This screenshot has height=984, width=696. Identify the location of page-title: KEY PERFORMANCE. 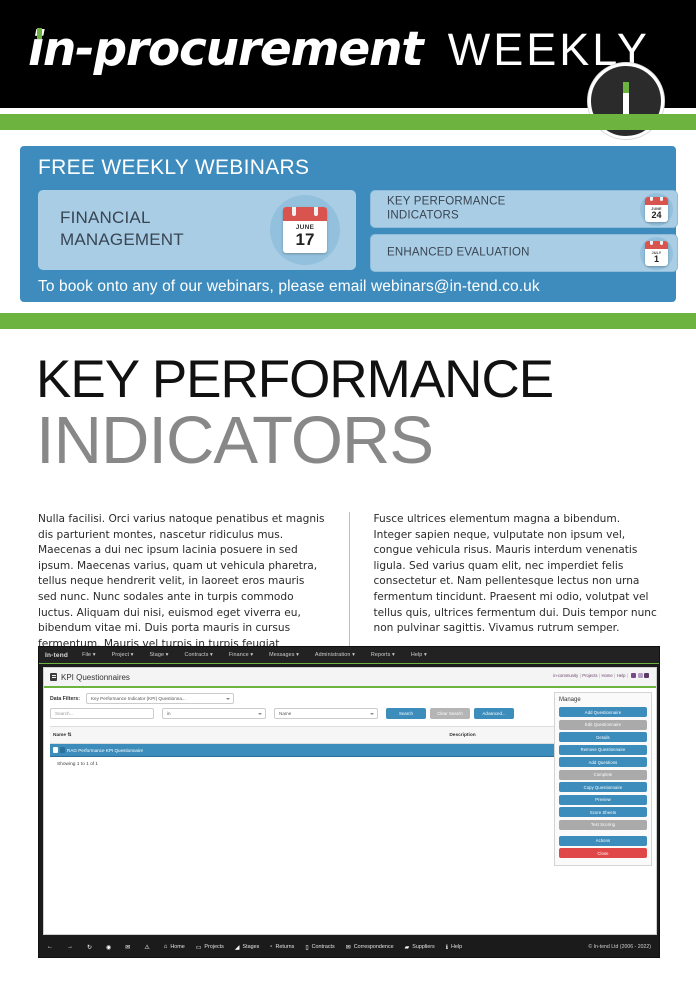
(295, 379).